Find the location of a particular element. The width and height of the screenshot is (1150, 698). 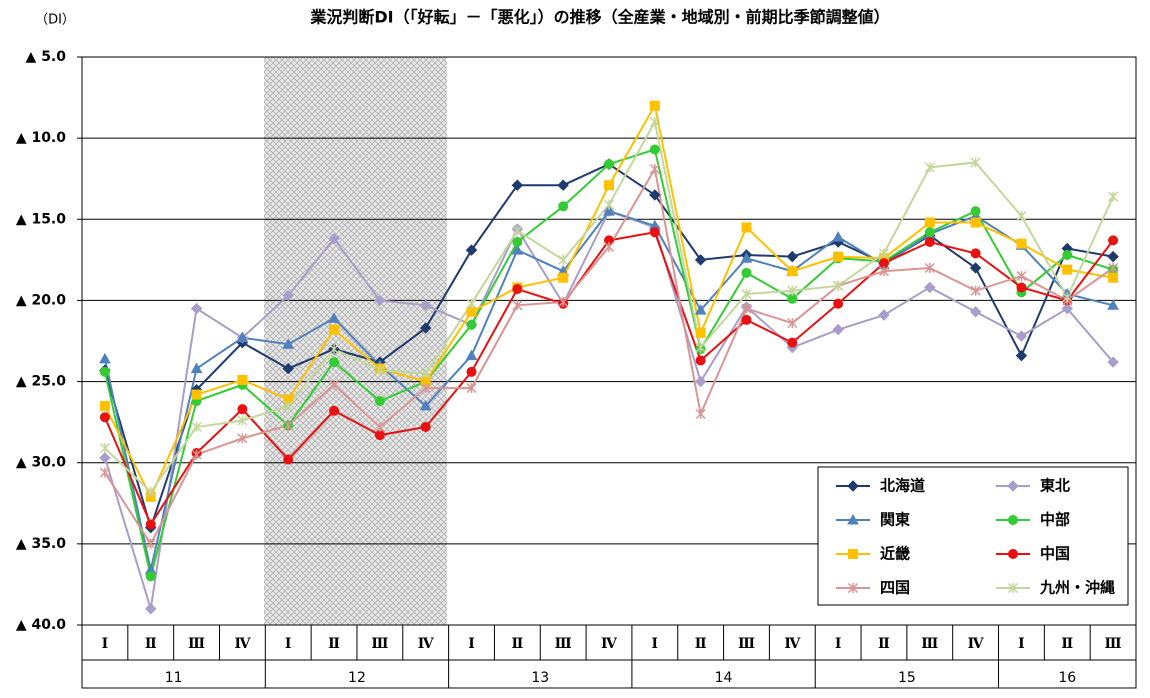

y-tick-label: ▲ 25.0 is located at coordinates (41, 382).